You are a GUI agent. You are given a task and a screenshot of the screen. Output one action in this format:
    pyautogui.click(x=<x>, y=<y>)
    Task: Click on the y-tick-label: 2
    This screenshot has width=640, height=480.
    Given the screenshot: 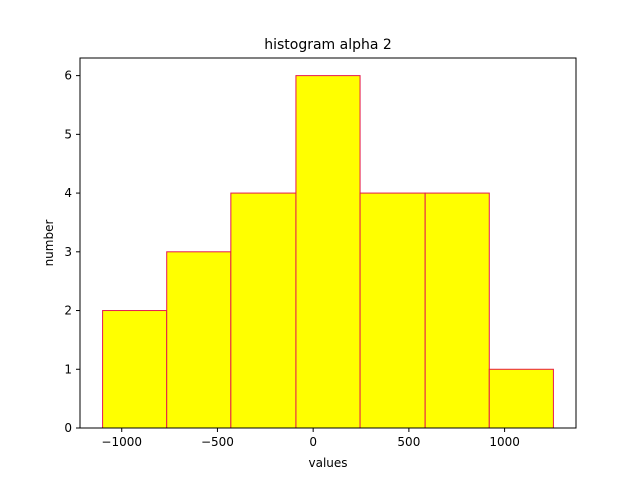 What is the action you would take?
    pyautogui.click(x=68, y=311)
    